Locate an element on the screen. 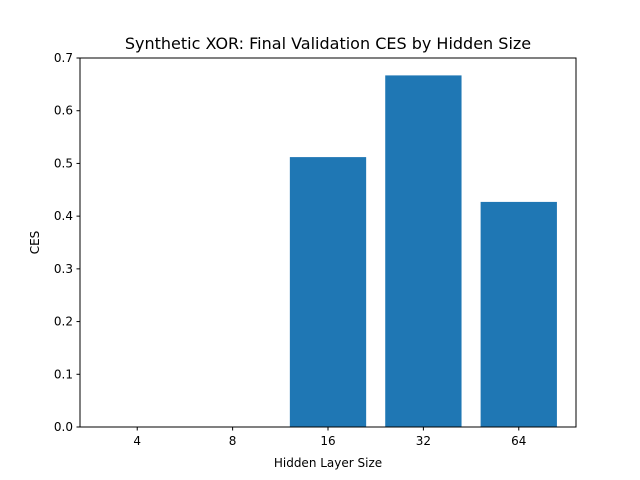 Image resolution: width=640 pixels, height=480 pixels. x-axis: 4 8 16 32 64 is located at coordinates (329, 437).